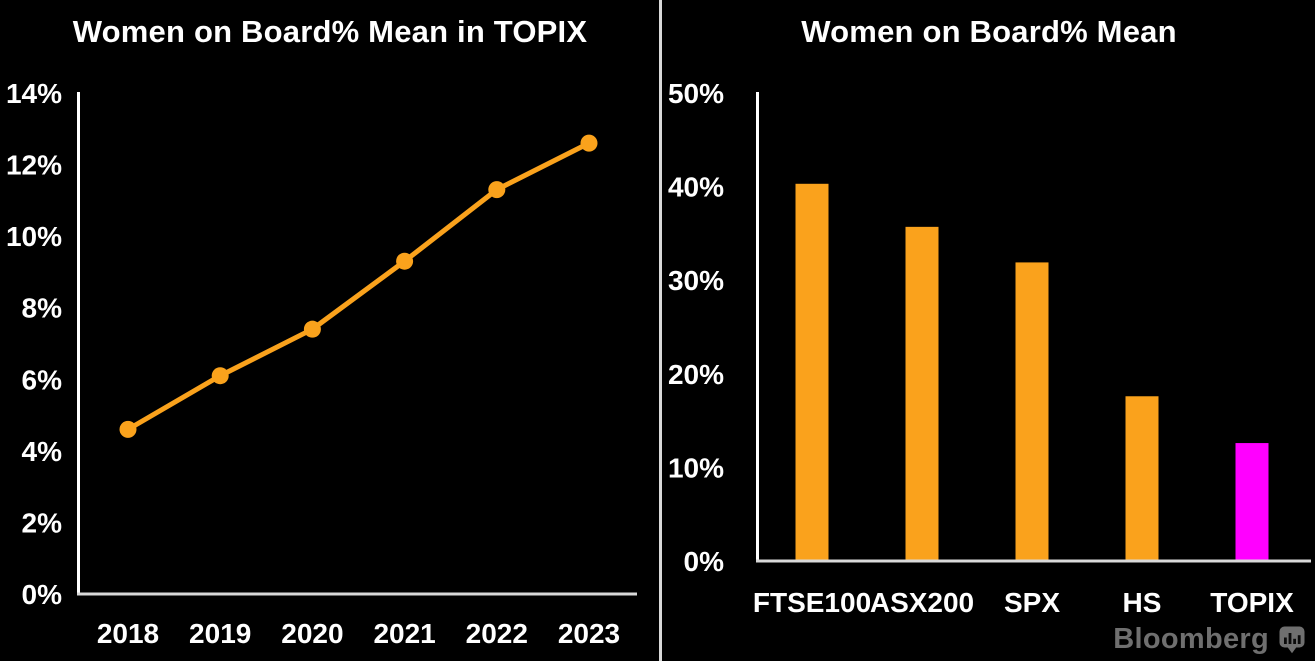 The image size is (1315, 661). I want to click on bar-x-tick-label: TOPIX, so click(1252, 602).